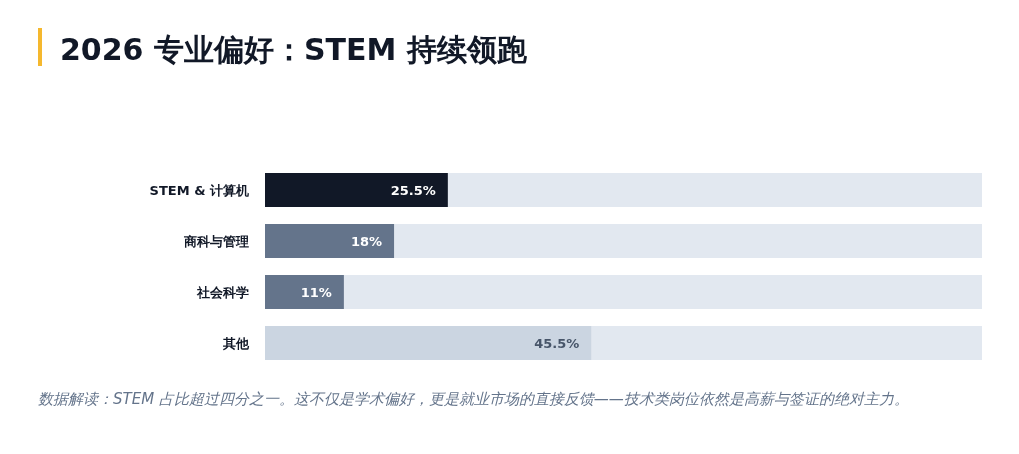 This screenshot has height=454, width=1019. Describe the element at coordinates (557, 343) in the screenshot. I see `data-label: 45.5%` at that location.